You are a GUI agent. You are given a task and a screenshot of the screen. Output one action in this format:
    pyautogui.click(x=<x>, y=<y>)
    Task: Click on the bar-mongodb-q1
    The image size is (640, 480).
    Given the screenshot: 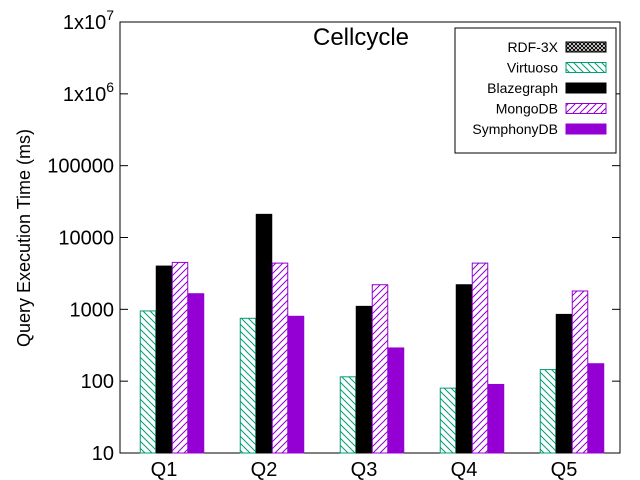 What is the action you would take?
    pyautogui.click(x=180, y=357)
    